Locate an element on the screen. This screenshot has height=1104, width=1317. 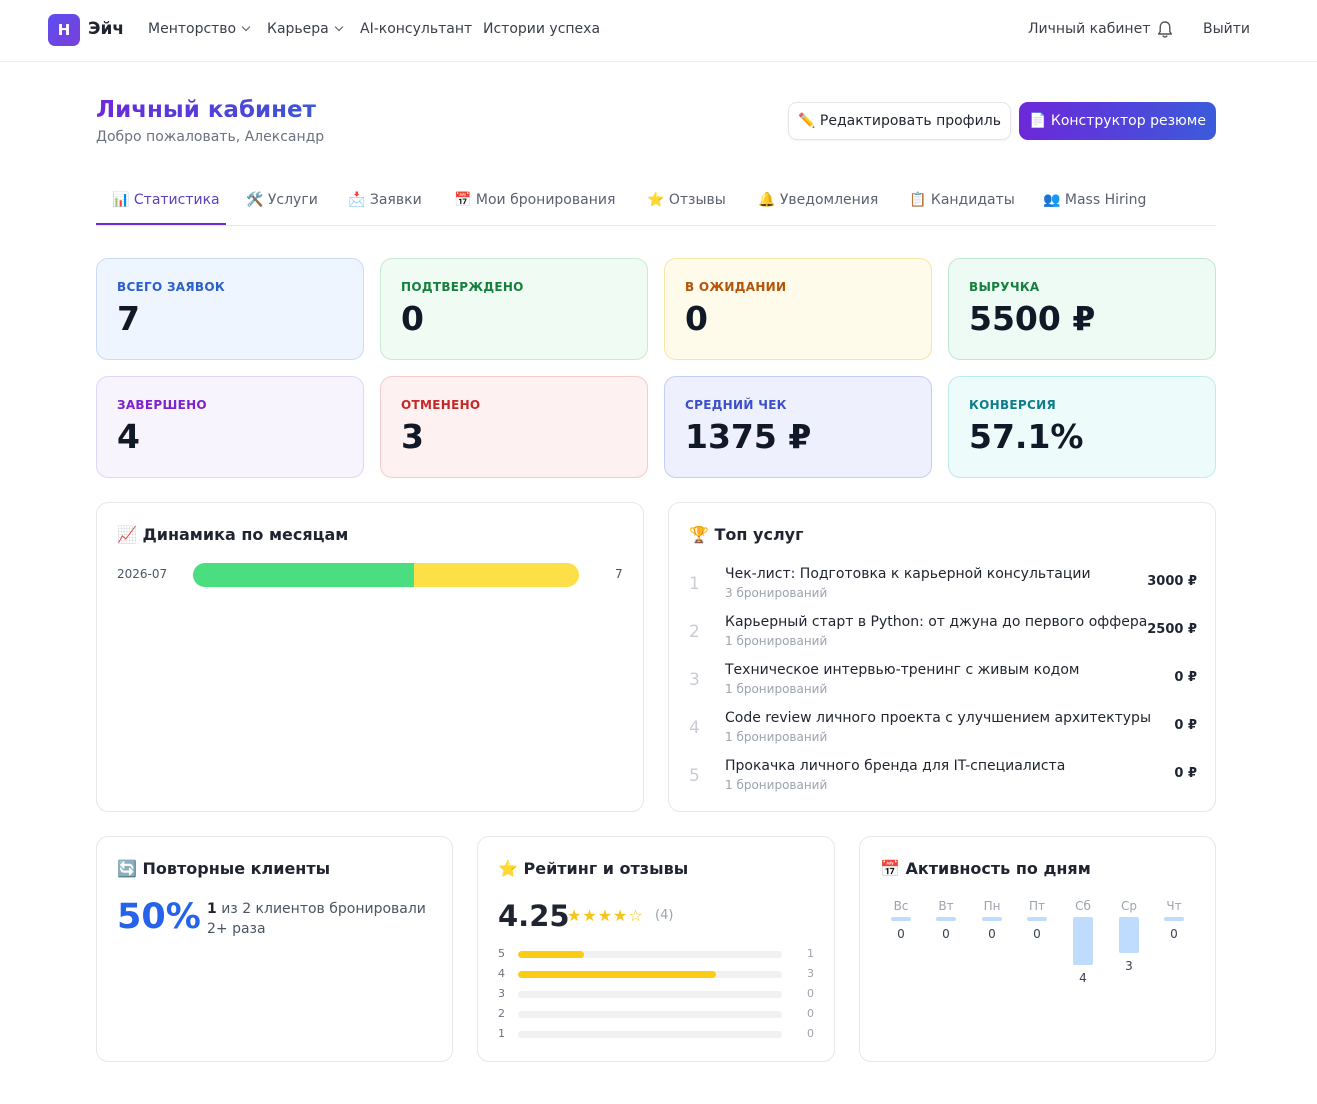
stat-label: ЗАВЕРШЕНО is located at coordinates (162, 405).